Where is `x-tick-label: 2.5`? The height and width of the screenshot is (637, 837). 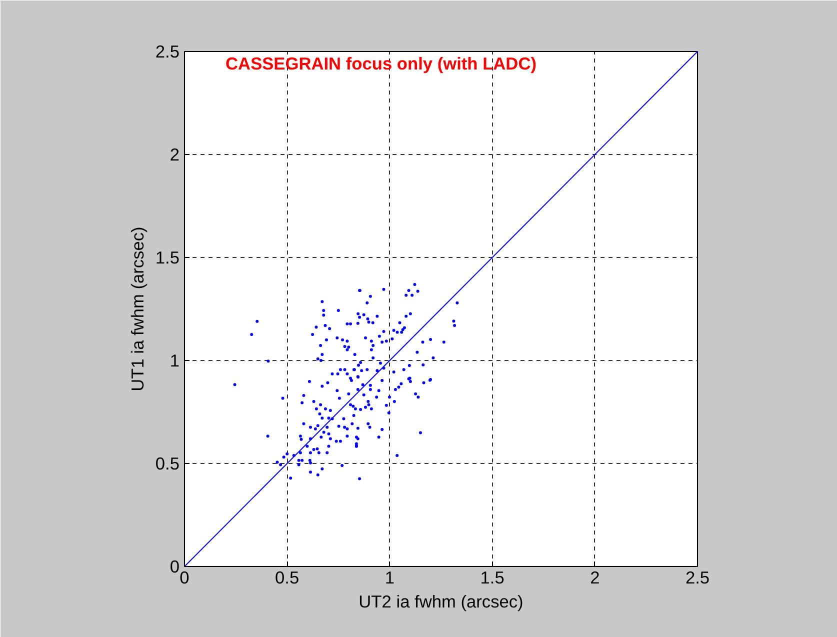
x-tick-label: 2.5 is located at coordinates (697, 578).